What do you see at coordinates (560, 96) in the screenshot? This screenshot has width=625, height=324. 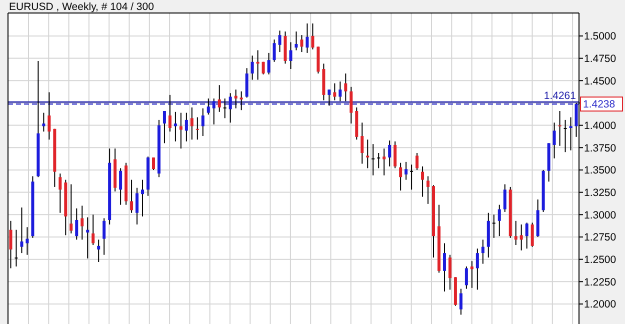 I see `ref-line-label: 1.4261` at bounding box center [560, 96].